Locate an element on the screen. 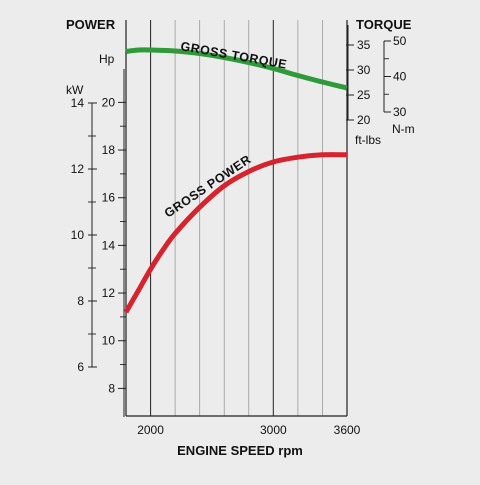  ftlbs-unit-label: ft-lbs is located at coordinates (368, 140).